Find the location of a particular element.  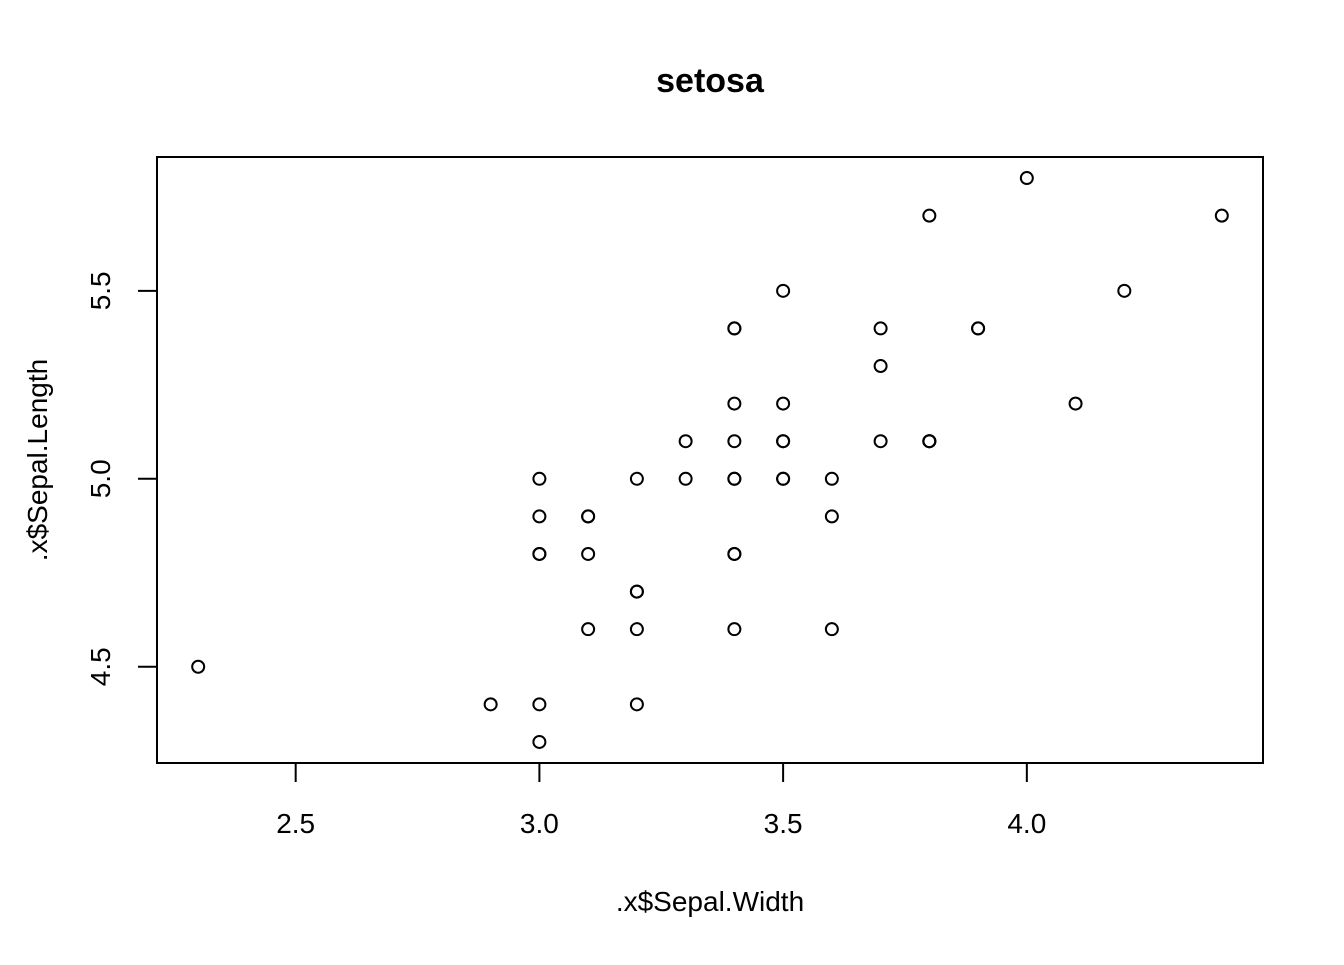

x-tick-label: 4.0 is located at coordinates (1026, 823).